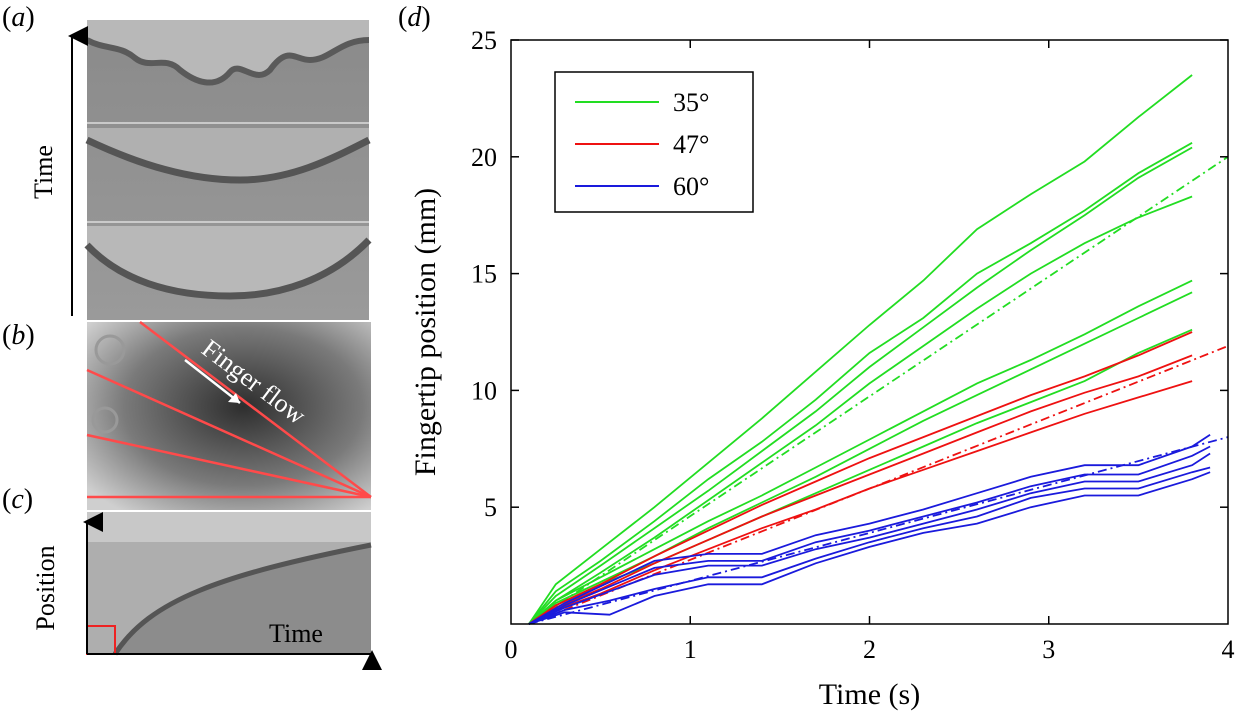 This screenshot has width=1238, height=722. What do you see at coordinates (691, 144) in the screenshot?
I see `legend-label: 47°` at bounding box center [691, 144].